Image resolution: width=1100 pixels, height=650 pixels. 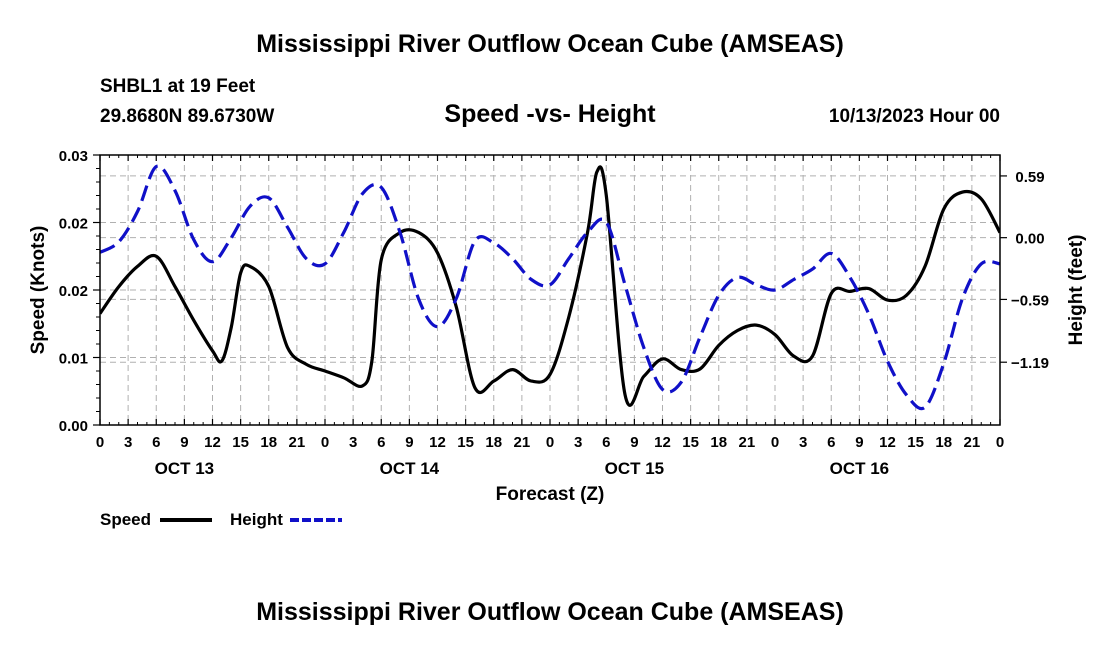 I want to click on left-y-tick-label: 0.01, so click(x=73, y=359).